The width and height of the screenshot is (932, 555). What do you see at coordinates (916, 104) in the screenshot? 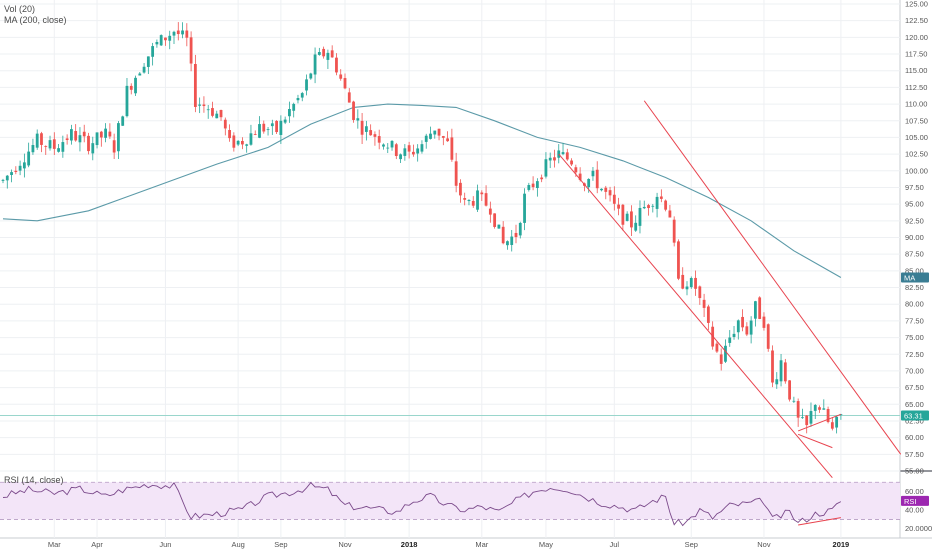
I see `price-tick-label: 110.00` at bounding box center [916, 104].